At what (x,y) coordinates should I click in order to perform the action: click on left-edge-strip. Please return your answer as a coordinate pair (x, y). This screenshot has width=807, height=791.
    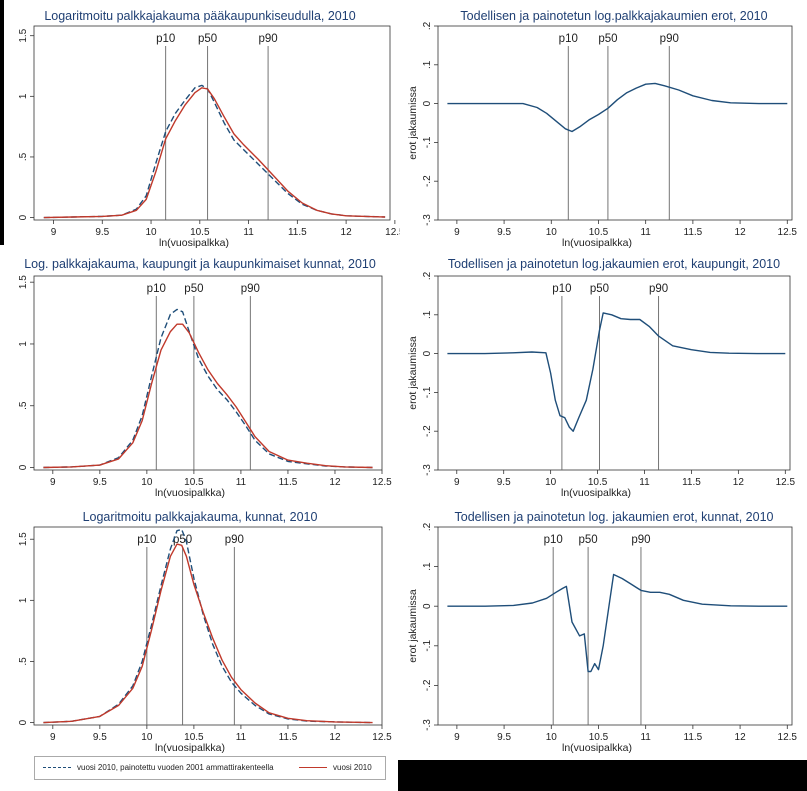
    Looking at the image, I should click on (2, 122).